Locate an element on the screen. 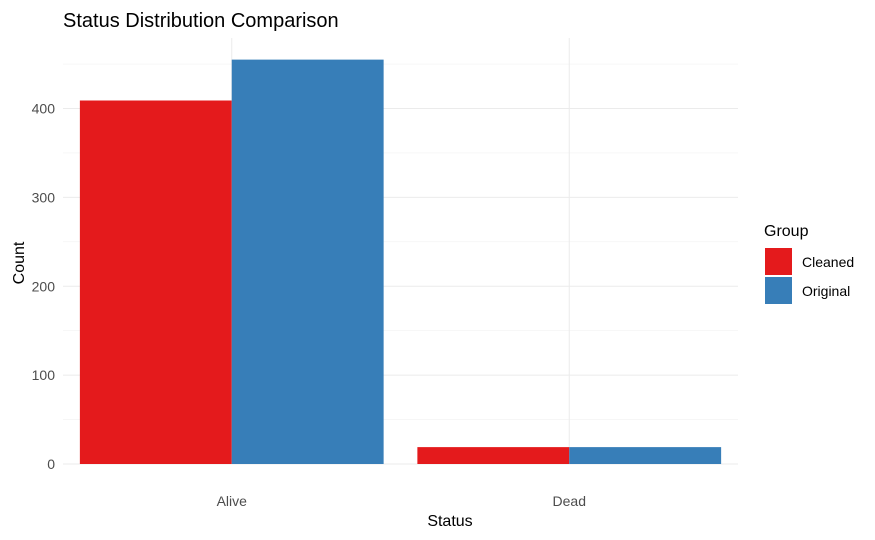  bar-cleaned-alive is located at coordinates (155, 282).